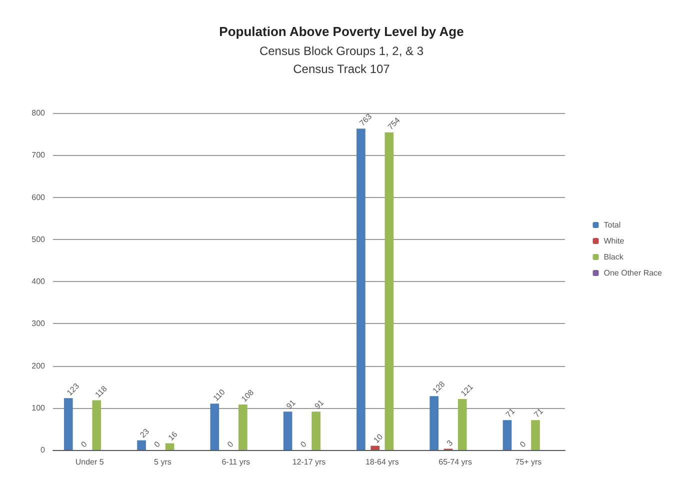 The image size is (683, 498). I want to click on data-label: 108, so click(248, 396).